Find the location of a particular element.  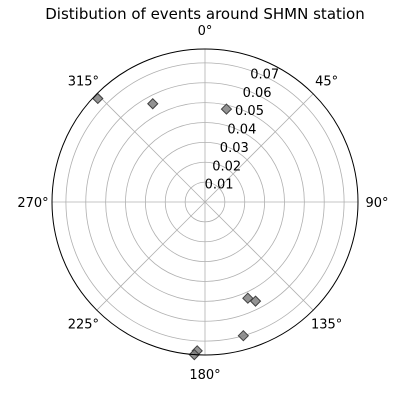

r-tick-label-3: 0.03 is located at coordinates (234, 148).